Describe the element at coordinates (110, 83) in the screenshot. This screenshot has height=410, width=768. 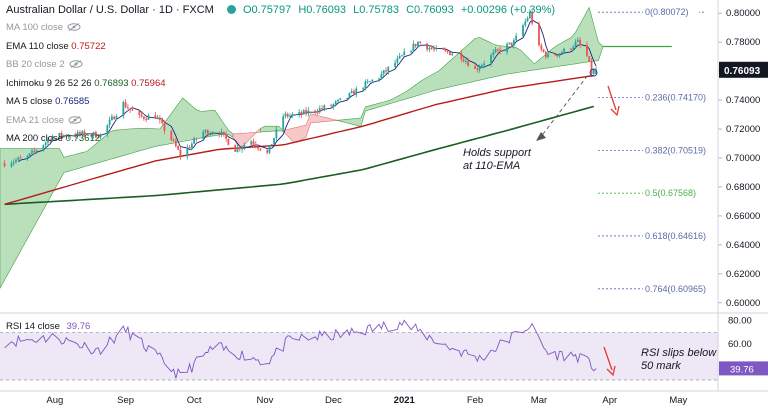
I see `indicator-value: 0.76893` at that location.